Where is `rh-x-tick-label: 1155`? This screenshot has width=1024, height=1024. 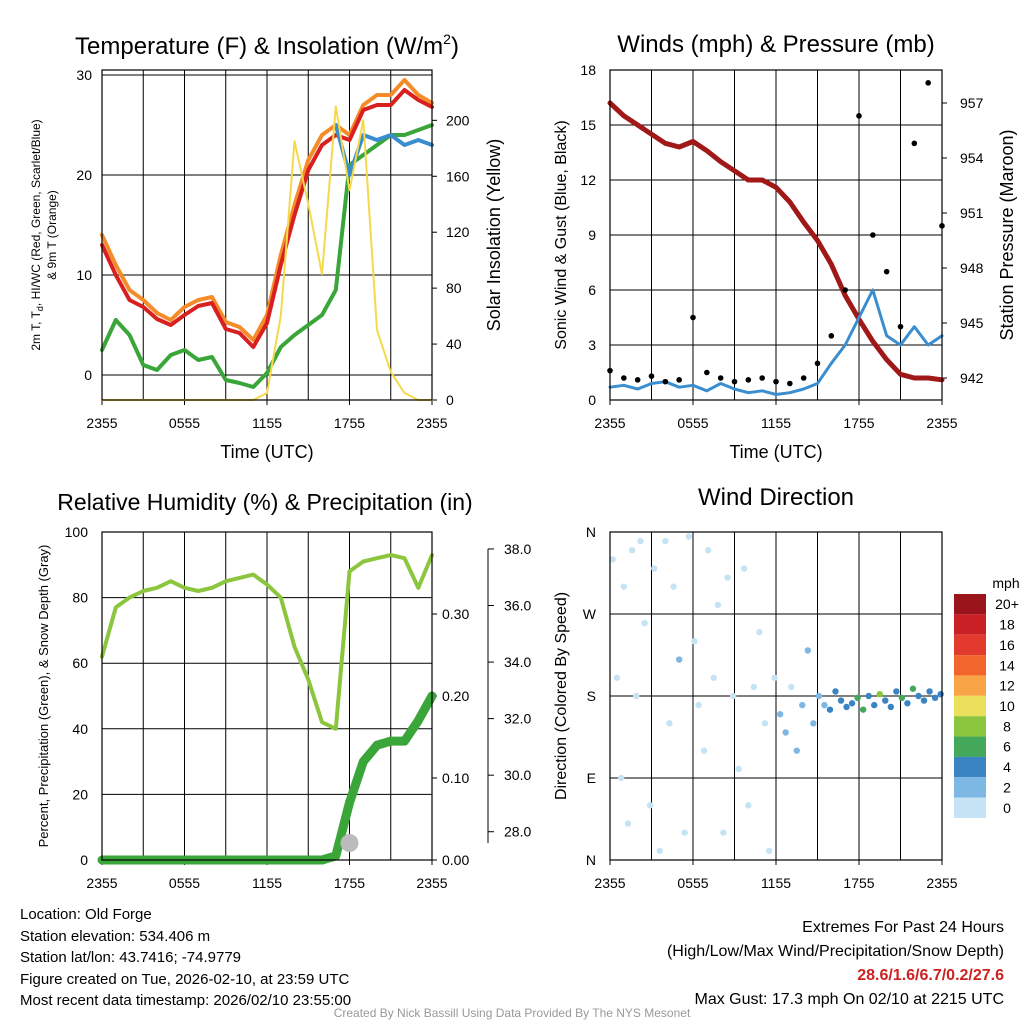 rh-x-tick-label: 1155 is located at coordinates (267, 883).